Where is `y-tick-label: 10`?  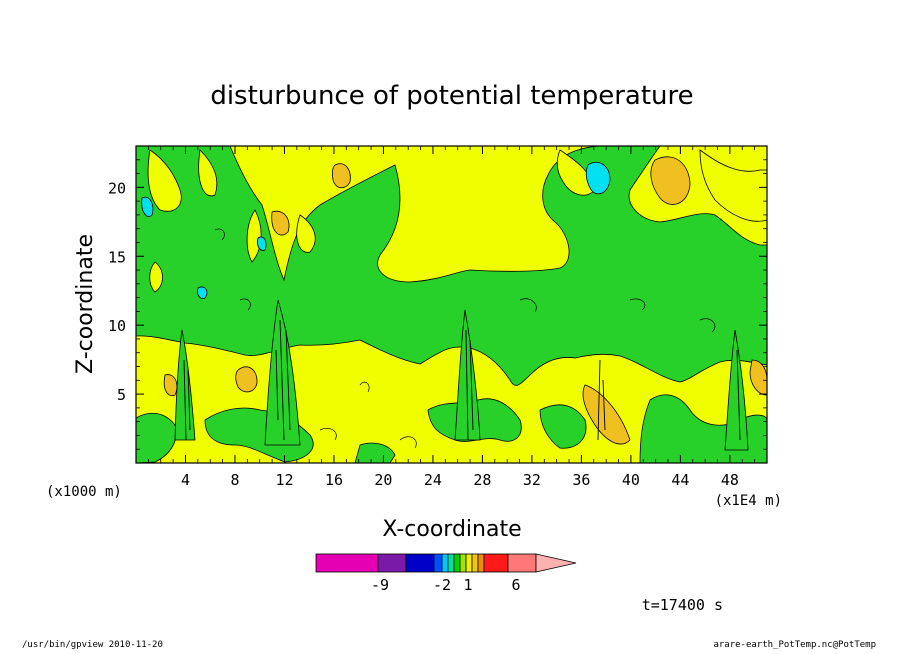
y-tick-label: 10 is located at coordinates (117, 326).